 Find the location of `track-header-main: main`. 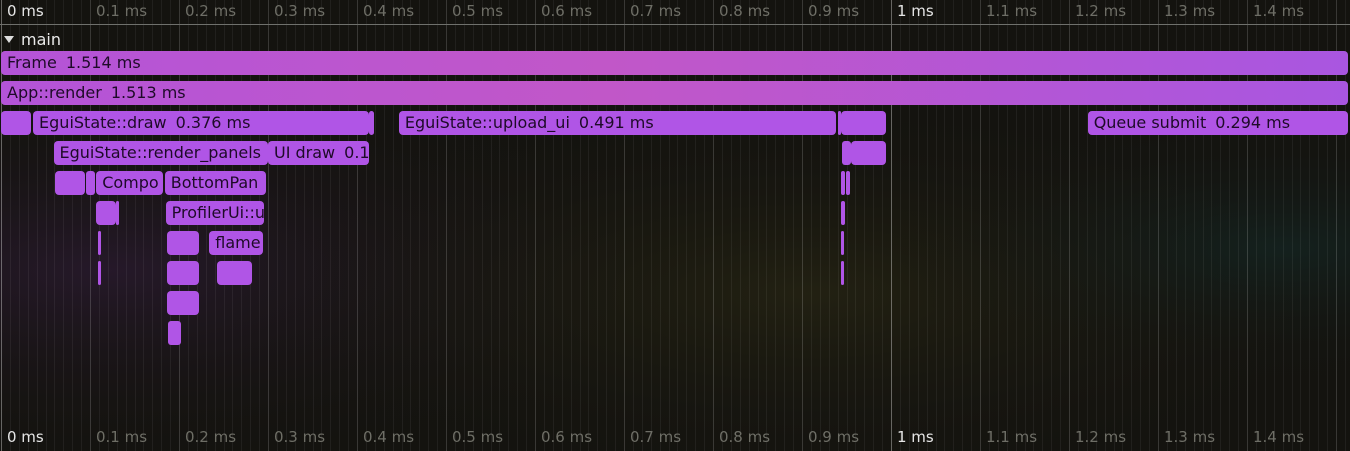

track-header-main: main is located at coordinates (32, 39).